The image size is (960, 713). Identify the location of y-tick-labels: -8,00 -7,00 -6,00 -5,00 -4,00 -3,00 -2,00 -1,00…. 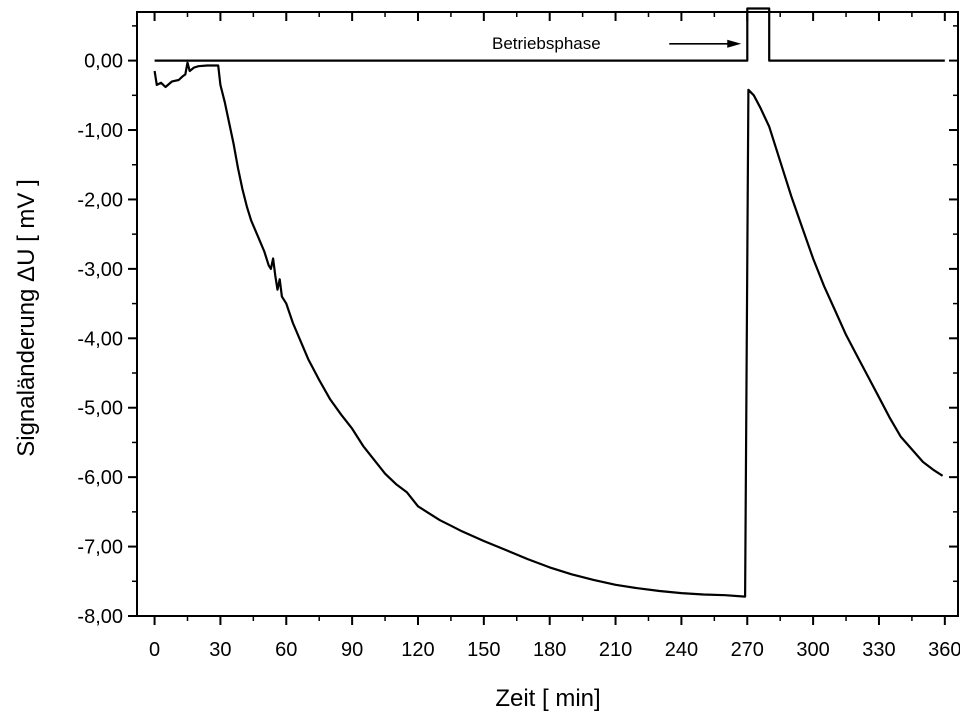
(100, 339).